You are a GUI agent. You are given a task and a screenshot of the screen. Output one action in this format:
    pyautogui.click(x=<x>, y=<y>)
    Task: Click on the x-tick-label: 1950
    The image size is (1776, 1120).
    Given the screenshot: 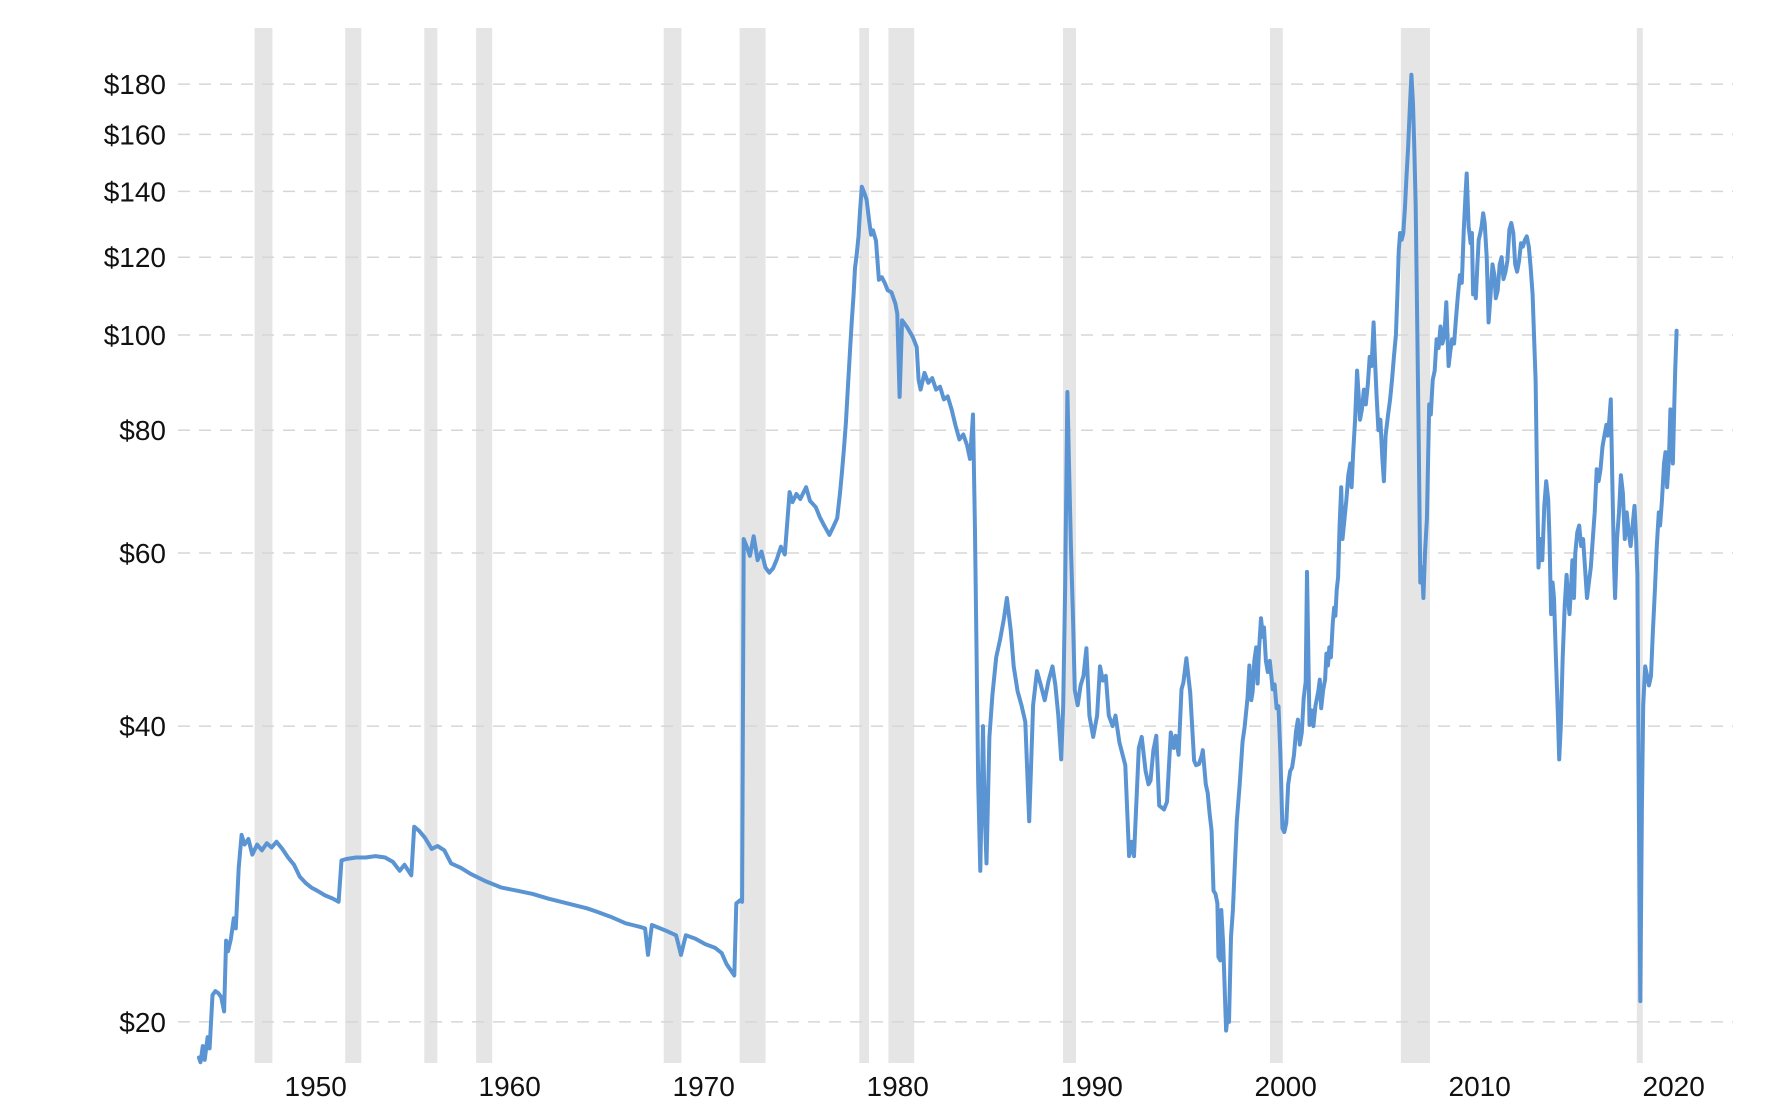 What is the action you would take?
    pyautogui.click(x=316, y=1086)
    